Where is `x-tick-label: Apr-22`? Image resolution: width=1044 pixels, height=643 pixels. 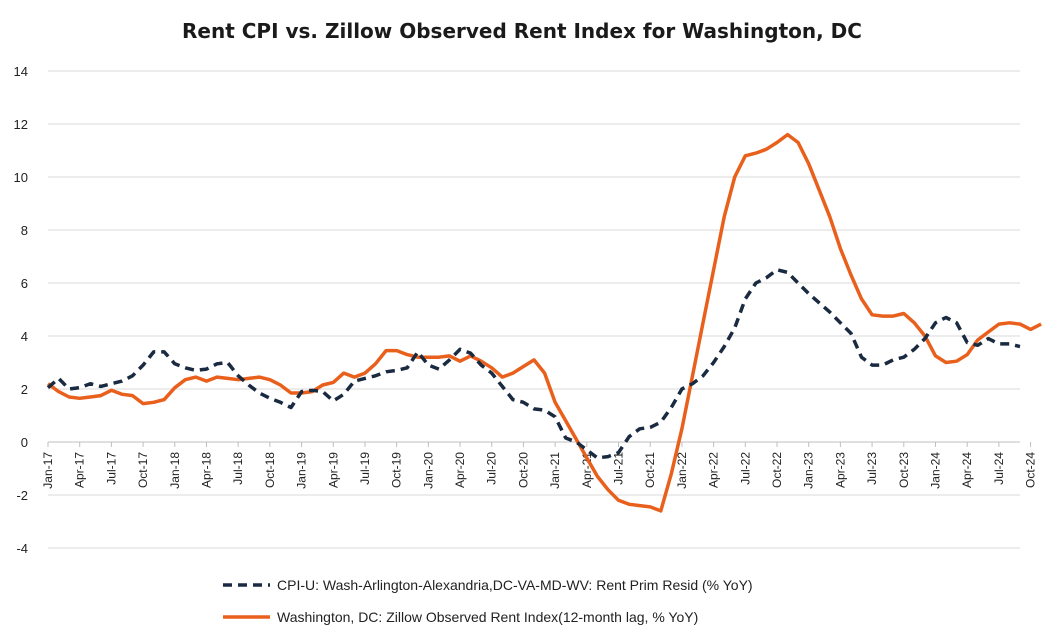
x-tick-label: Apr-22 is located at coordinates (714, 470).